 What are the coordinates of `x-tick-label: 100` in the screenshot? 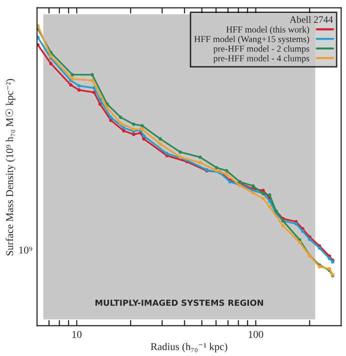 It's located at (256, 334).